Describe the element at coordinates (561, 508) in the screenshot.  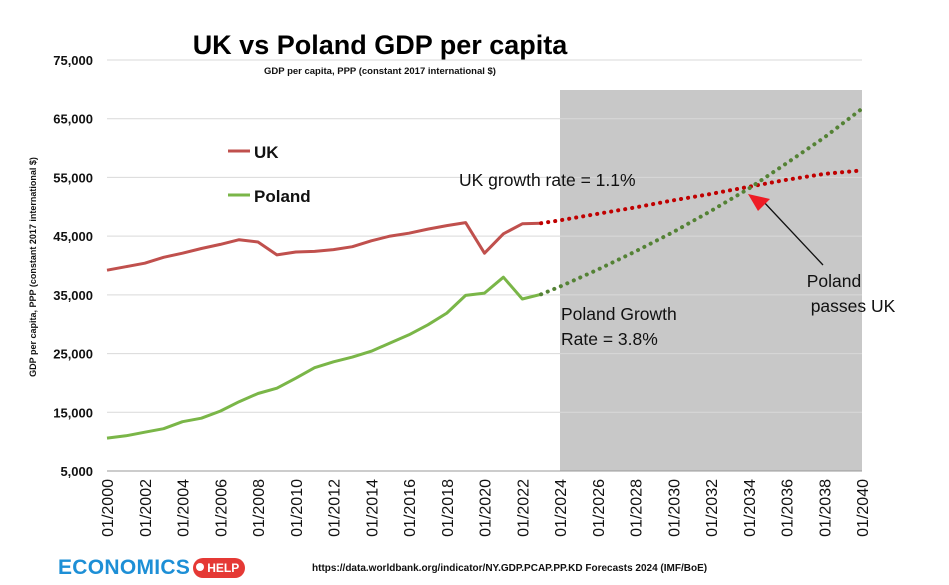
I see `x-tick-label: 01/2024` at that location.